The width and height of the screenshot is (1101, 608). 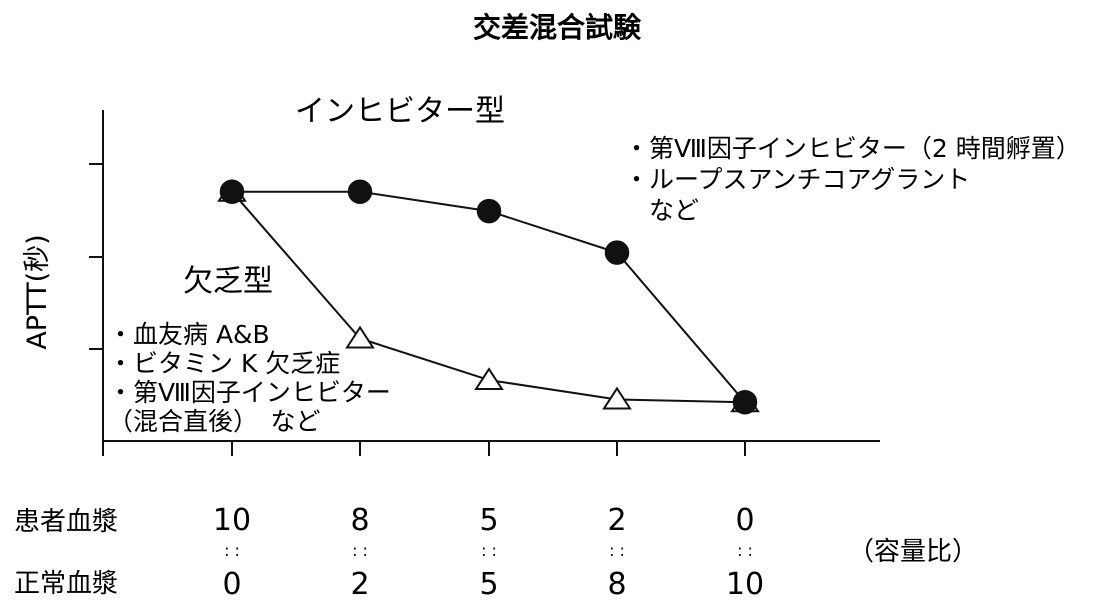 What do you see at coordinates (232, 520) in the screenshot?
I see `patient-plasma-value-1: 10` at bounding box center [232, 520].